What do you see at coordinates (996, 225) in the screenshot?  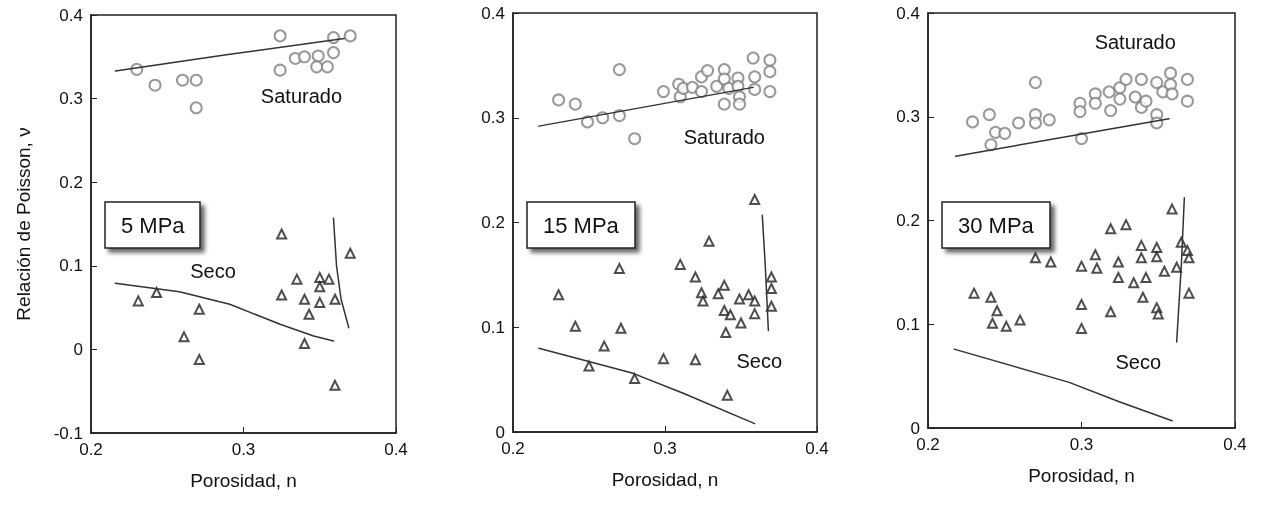 I see `text: 30 MPa` at bounding box center [996, 225].